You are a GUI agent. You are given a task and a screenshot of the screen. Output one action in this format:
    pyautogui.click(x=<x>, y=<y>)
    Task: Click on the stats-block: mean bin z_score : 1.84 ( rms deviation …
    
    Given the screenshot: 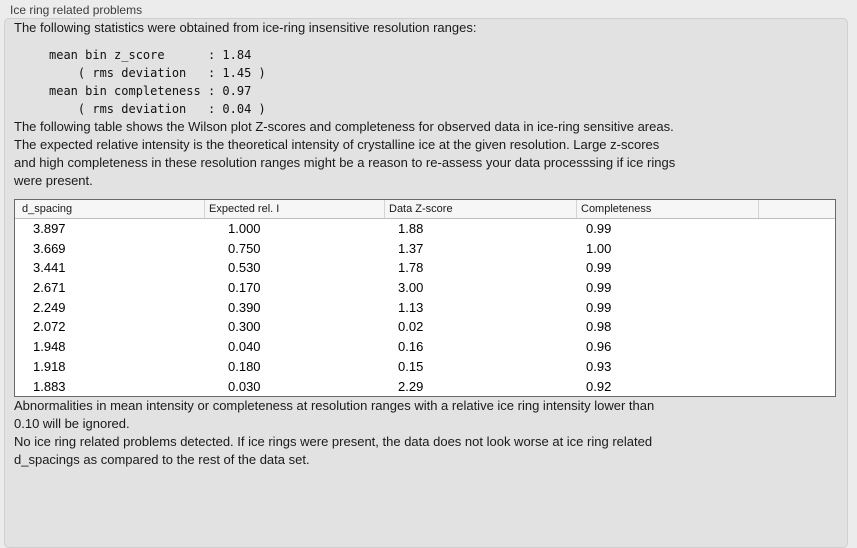 What is the action you would take?
    pyautogui.click(x=157, y=82)
    